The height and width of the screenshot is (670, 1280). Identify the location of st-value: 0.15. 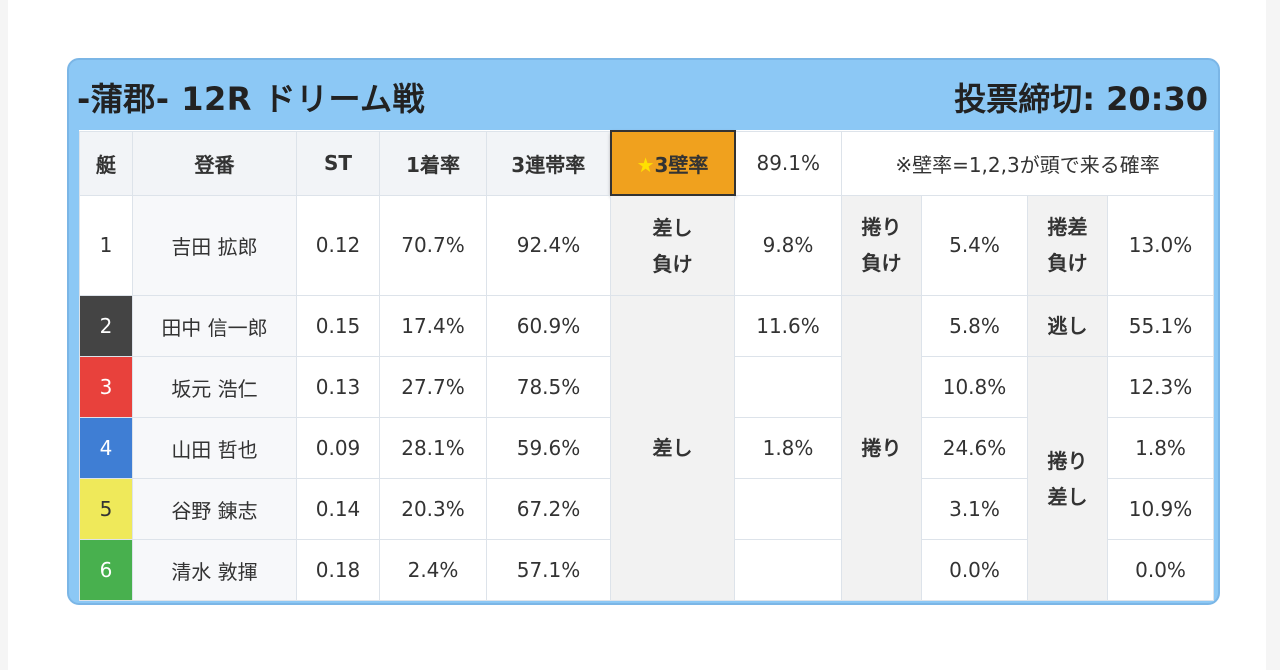
(338, 326).